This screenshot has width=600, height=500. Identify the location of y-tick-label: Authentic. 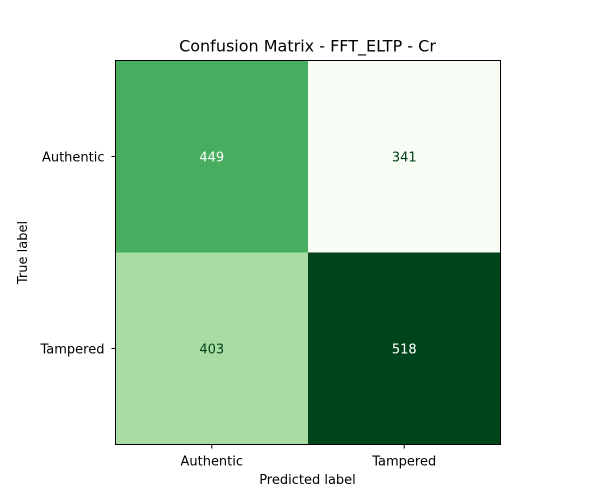
(73, 158).